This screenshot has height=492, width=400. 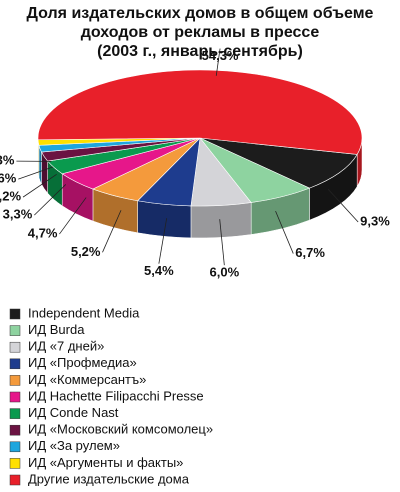 I want to click on legend-label: ИД «Коммерсантъ», so click(x=87, y=379).